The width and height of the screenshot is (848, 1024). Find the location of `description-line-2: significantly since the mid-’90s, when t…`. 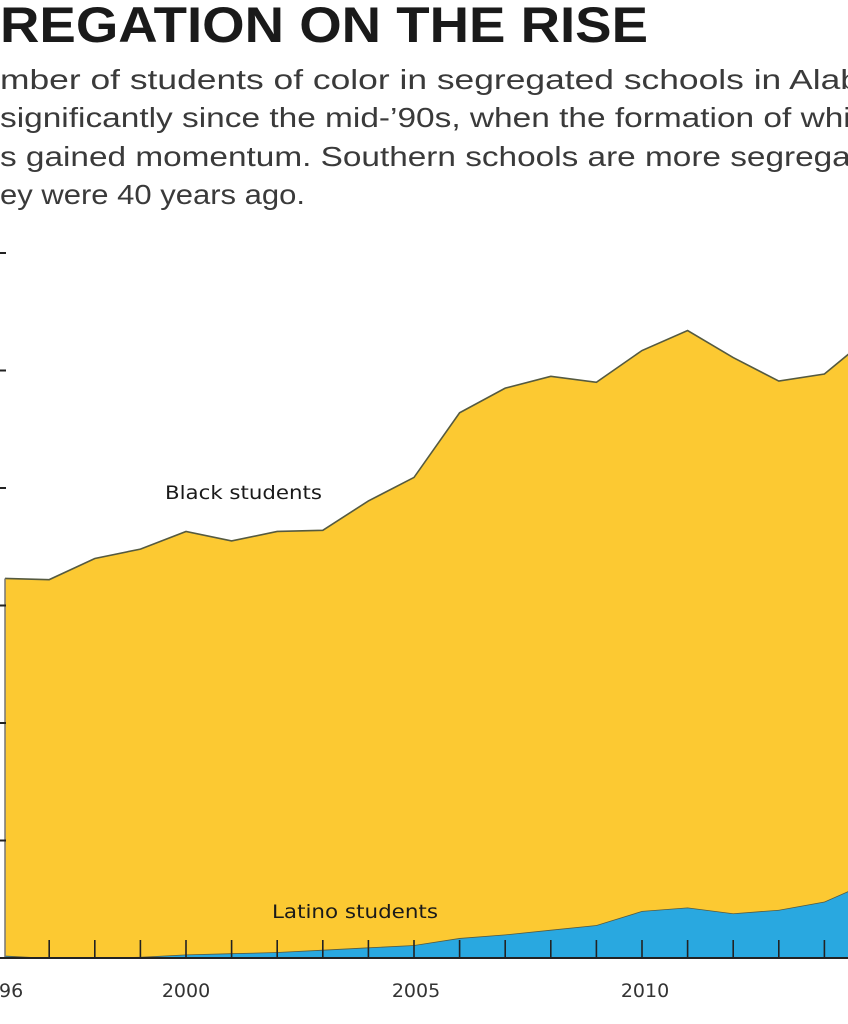

description-line-2: significantly since the mid-’90s, when t… is located at coordinates (424, 117).